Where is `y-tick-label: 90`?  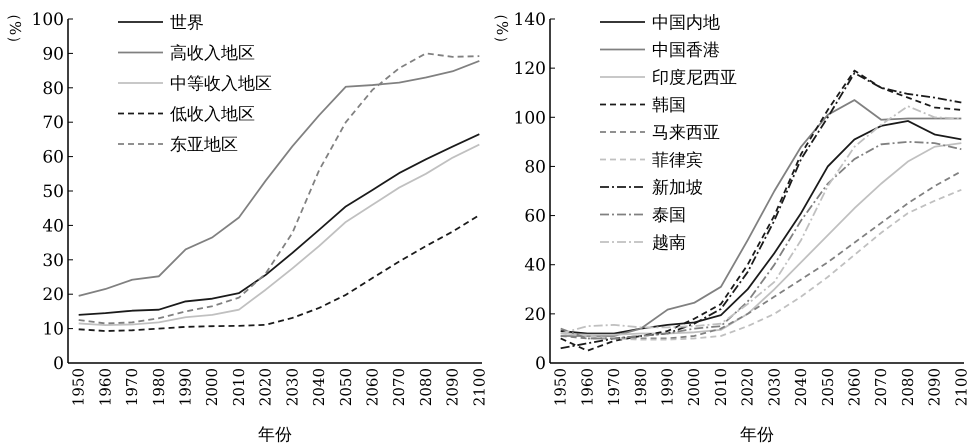
y-tick-label: 90 is located at coordinates (53, 54).